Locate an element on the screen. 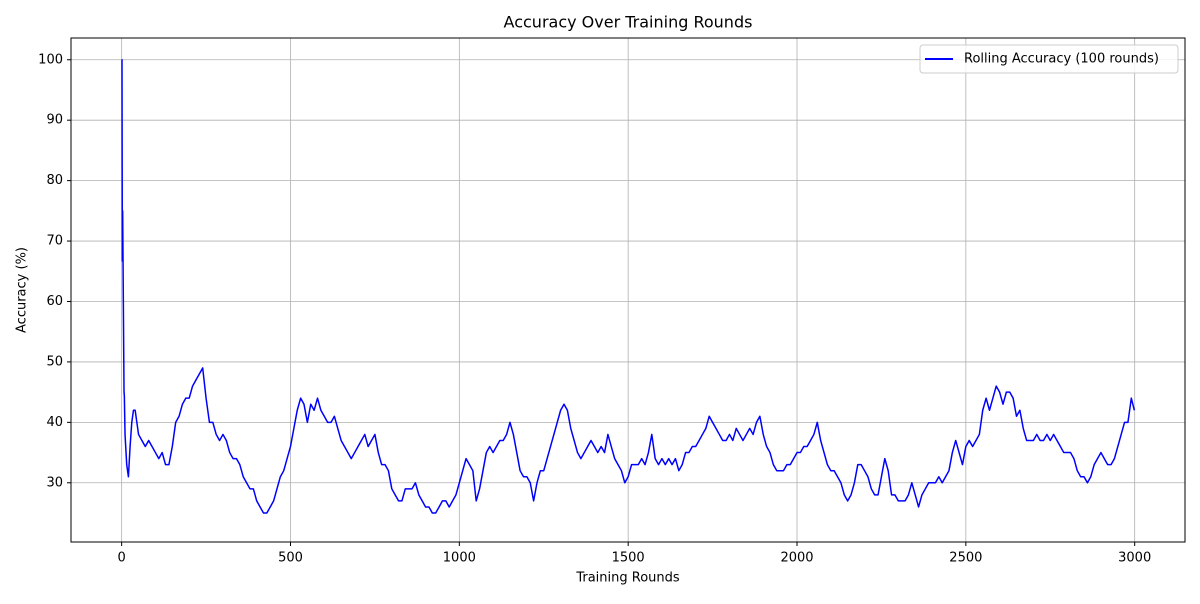  chart-title: Accuracy Over Training Rounds is located at coordinates (628, 22).